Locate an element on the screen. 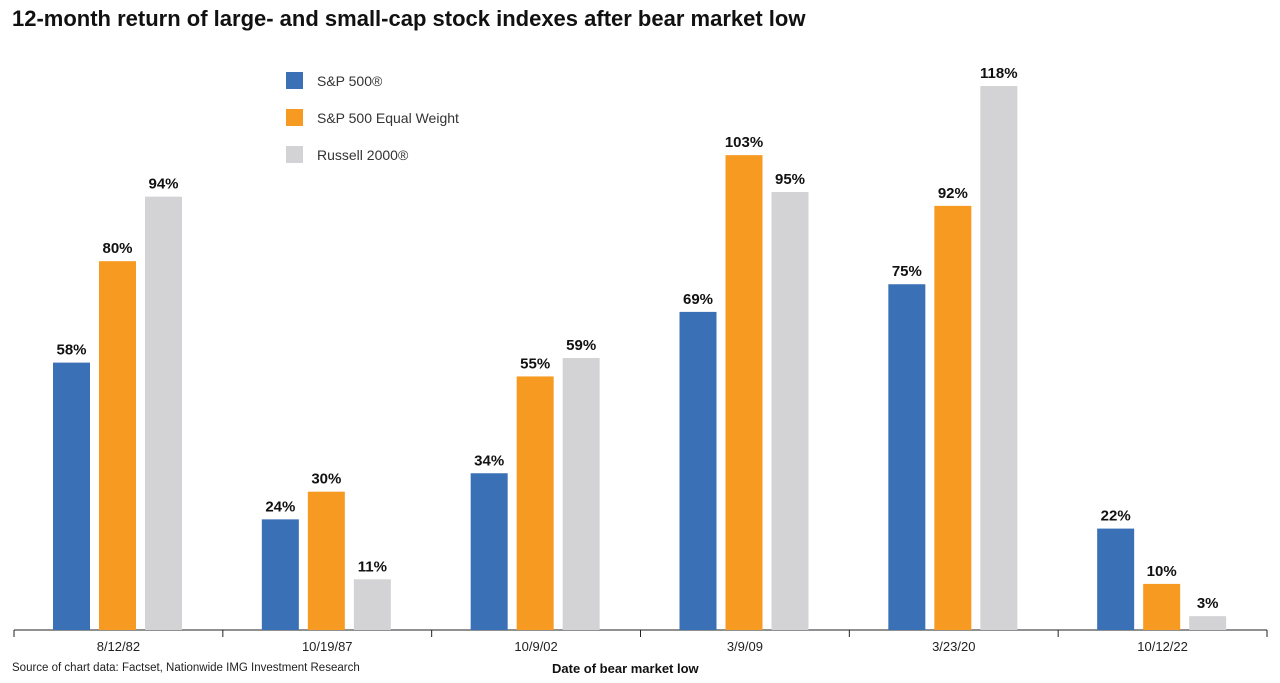  legend-label: Russell 2000® is located at coordinates (363, 155).